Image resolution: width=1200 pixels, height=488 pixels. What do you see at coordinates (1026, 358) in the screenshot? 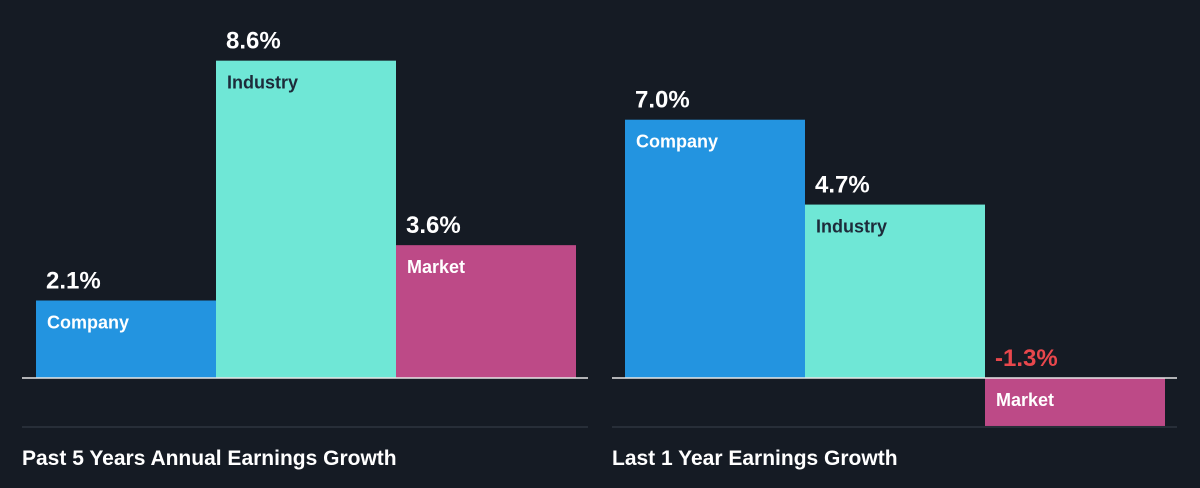
I see `last-1-year-market-value-label: -1.3%` at bounding box center [1026, 358].